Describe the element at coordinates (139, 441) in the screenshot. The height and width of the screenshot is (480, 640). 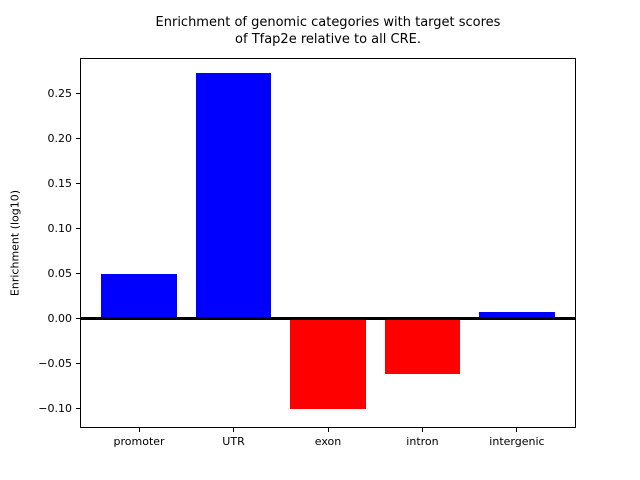
I see `x-tick-label-promoter: promoter` at that location.